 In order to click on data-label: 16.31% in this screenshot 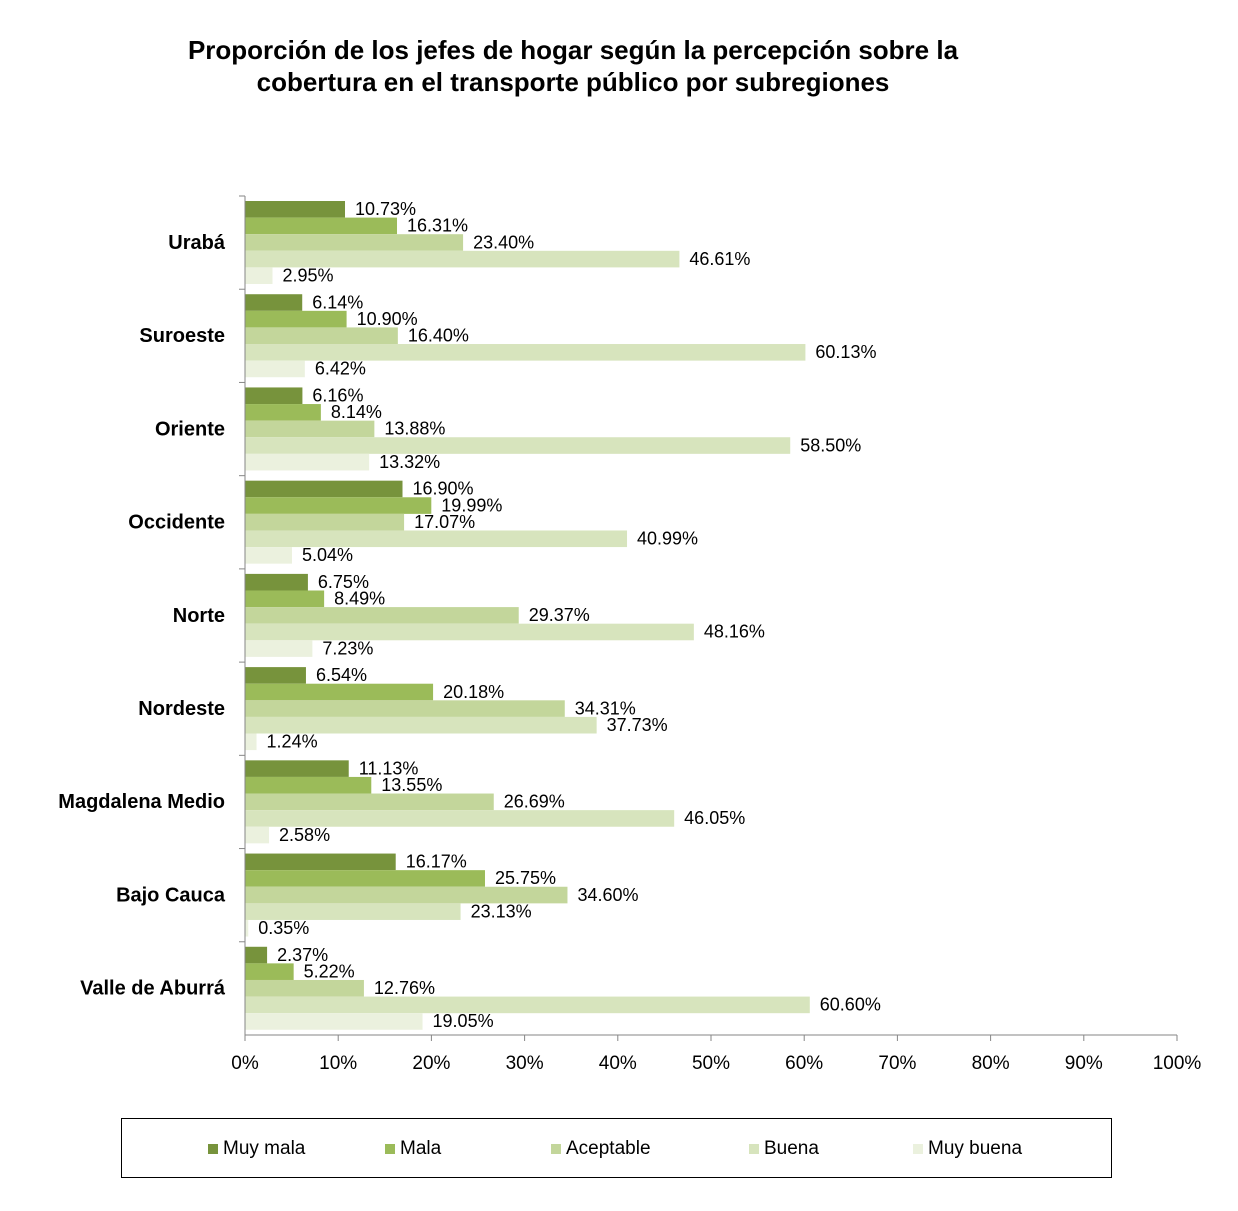, I will do `click(437, 226)`.